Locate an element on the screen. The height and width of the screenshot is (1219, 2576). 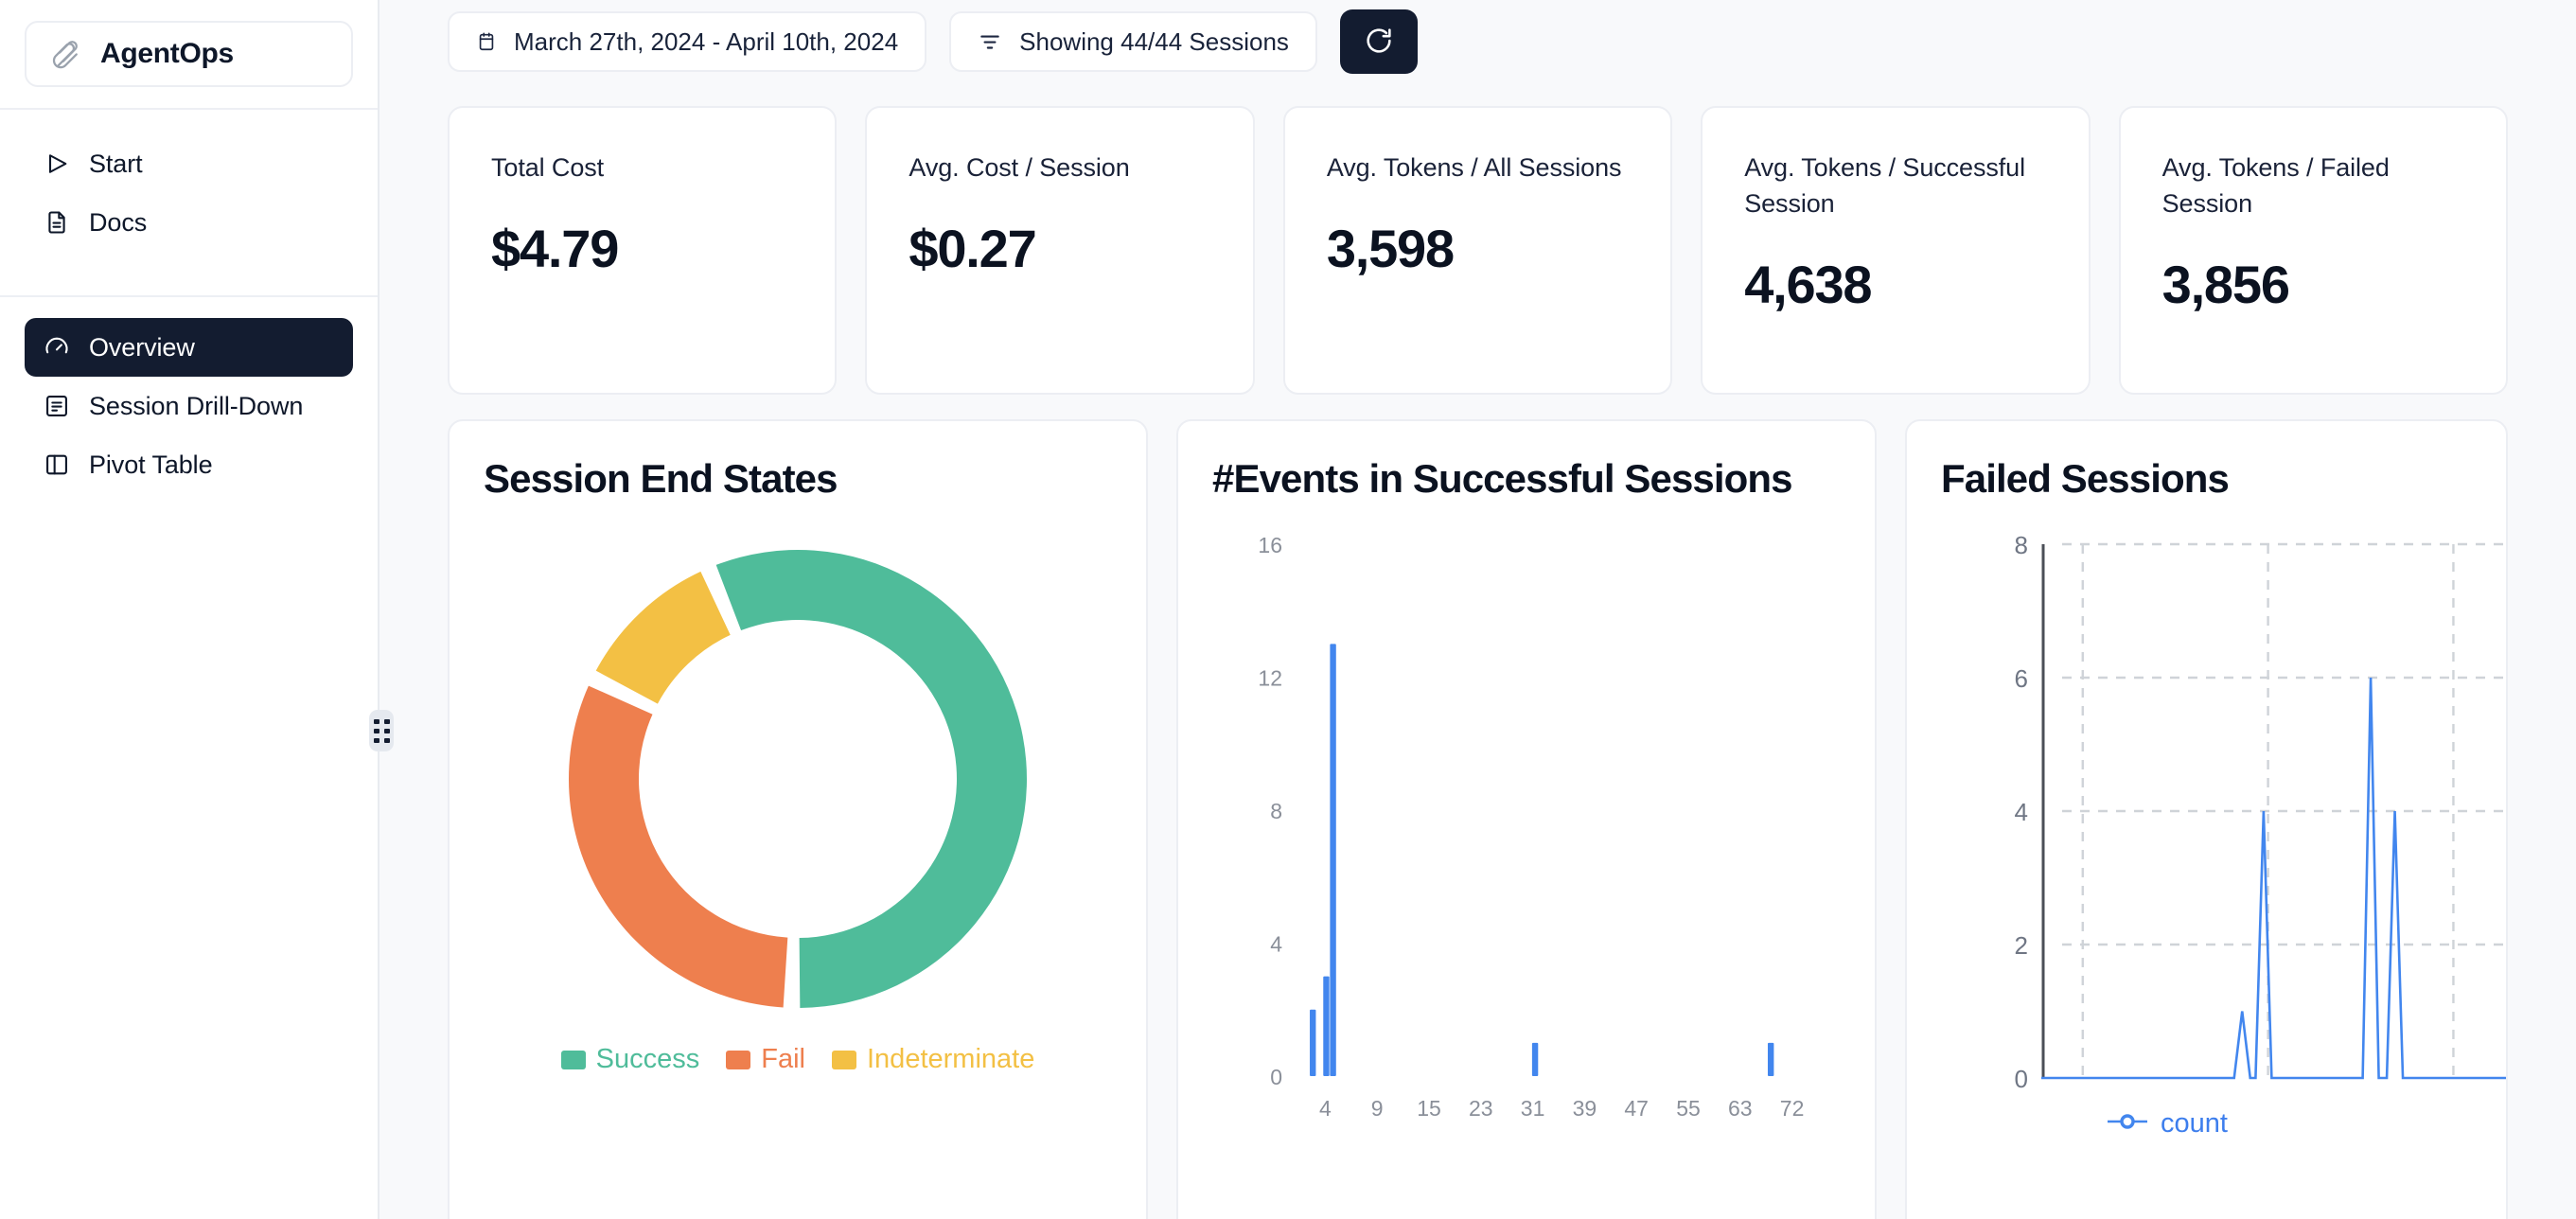
sidebar-item-pivot-table: Pivot Table is located at coordinates (189, 464).